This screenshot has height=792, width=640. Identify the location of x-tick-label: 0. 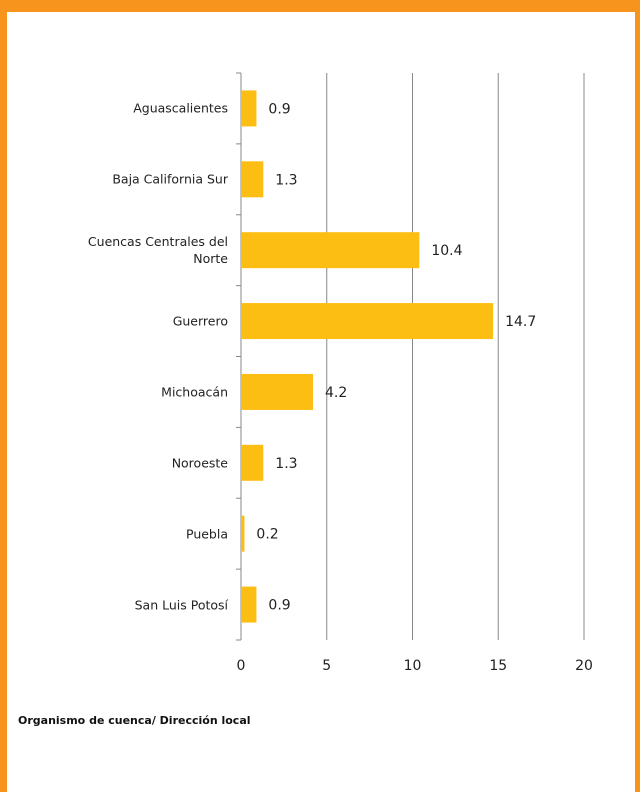
(241, 666).